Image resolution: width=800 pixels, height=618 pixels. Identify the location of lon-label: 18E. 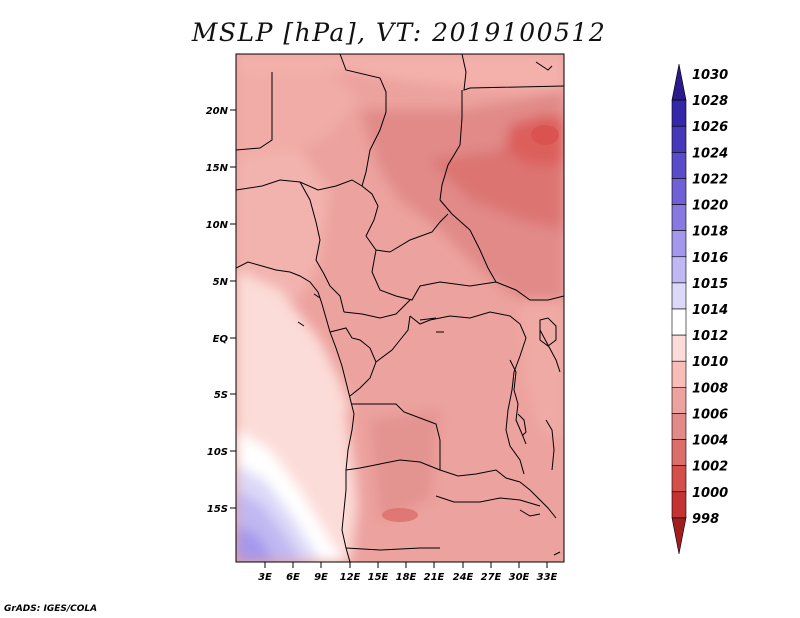
(406, 577).